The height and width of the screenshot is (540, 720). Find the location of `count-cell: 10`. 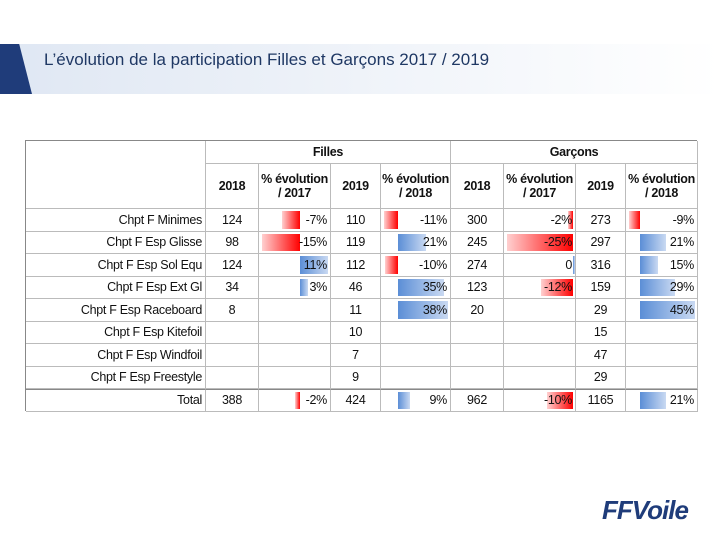

count-cell: 10 is located at coordinates (356, 332).